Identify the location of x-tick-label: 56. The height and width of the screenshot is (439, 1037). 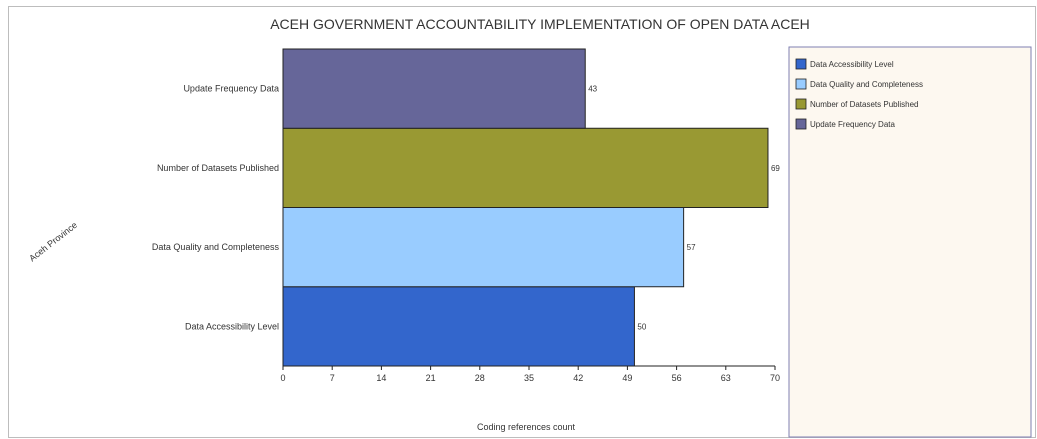
(677, 378).